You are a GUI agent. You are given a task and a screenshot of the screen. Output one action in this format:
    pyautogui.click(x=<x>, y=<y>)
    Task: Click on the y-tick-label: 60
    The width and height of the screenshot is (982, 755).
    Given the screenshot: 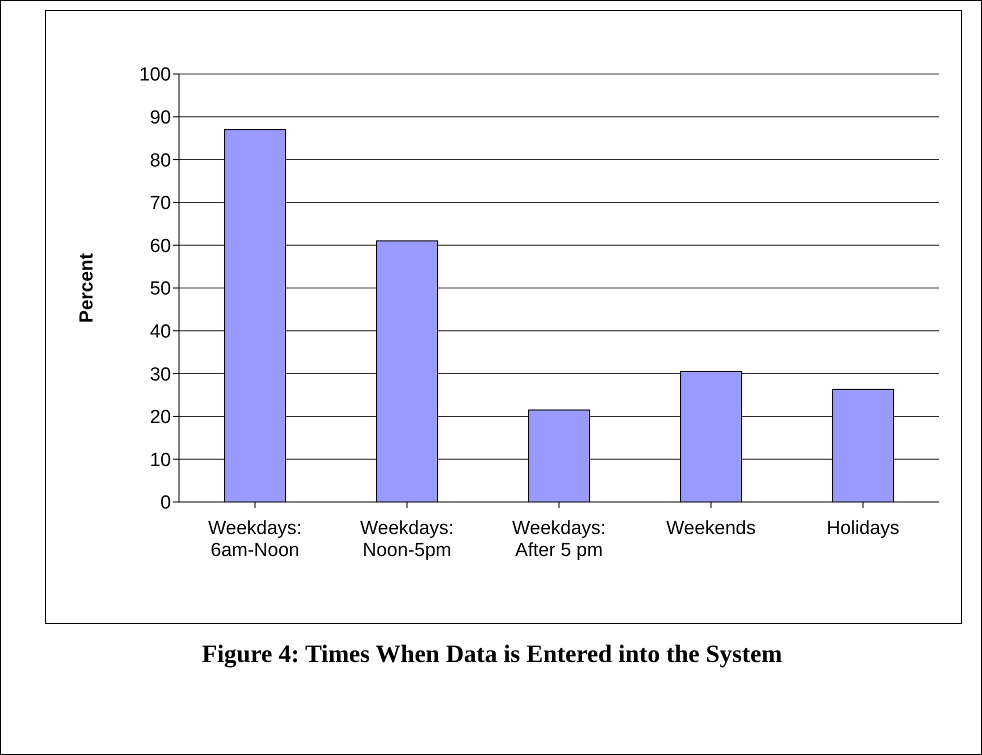 What is the action you would take?
    pyautogui.click(x=160, y=246)
    